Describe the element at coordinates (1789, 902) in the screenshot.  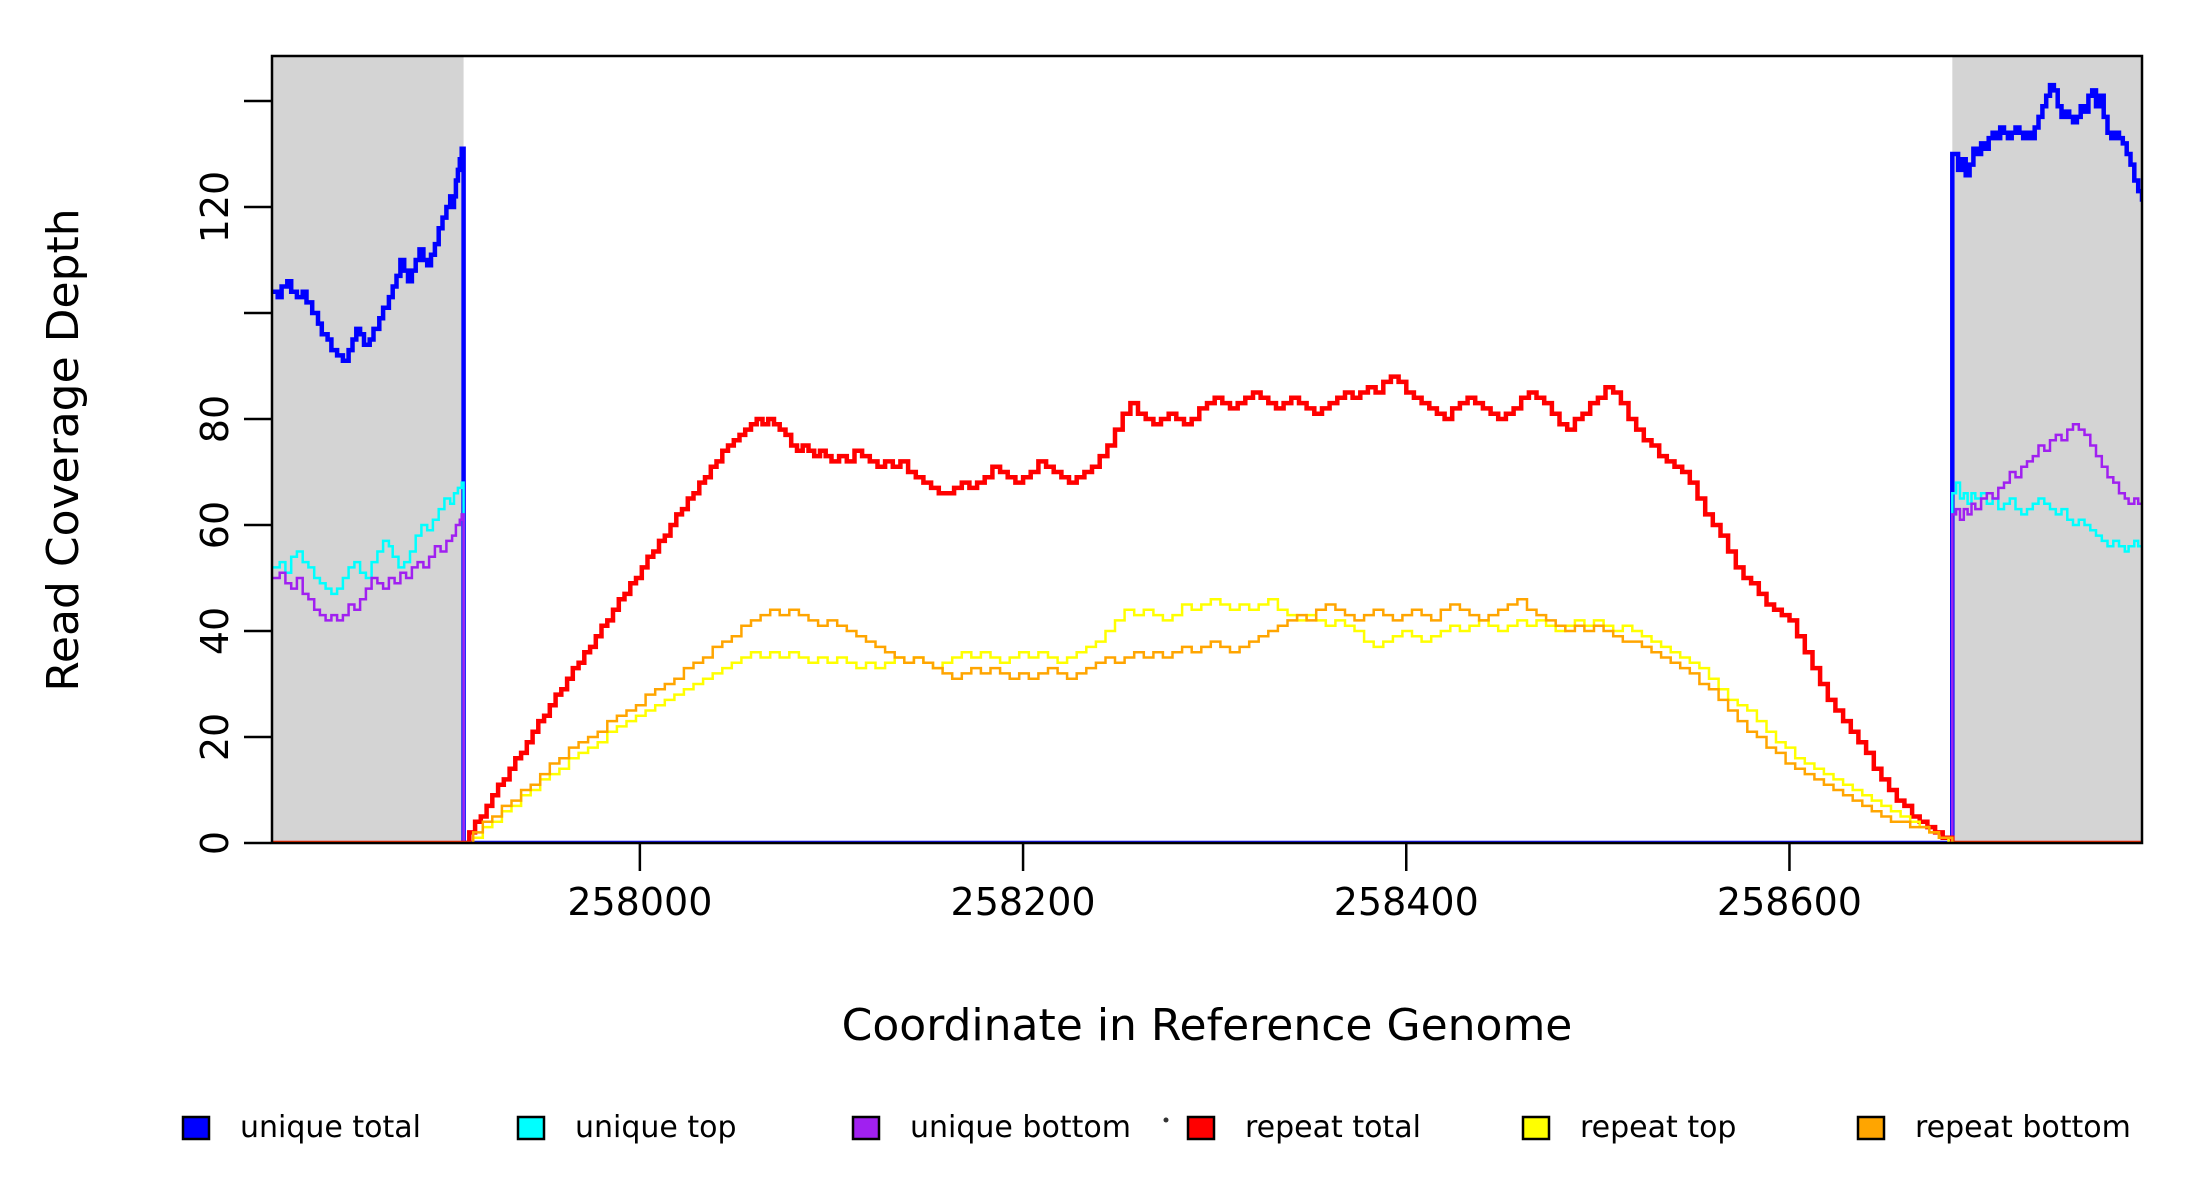
I see `x-tick-label: 258600` at that location.